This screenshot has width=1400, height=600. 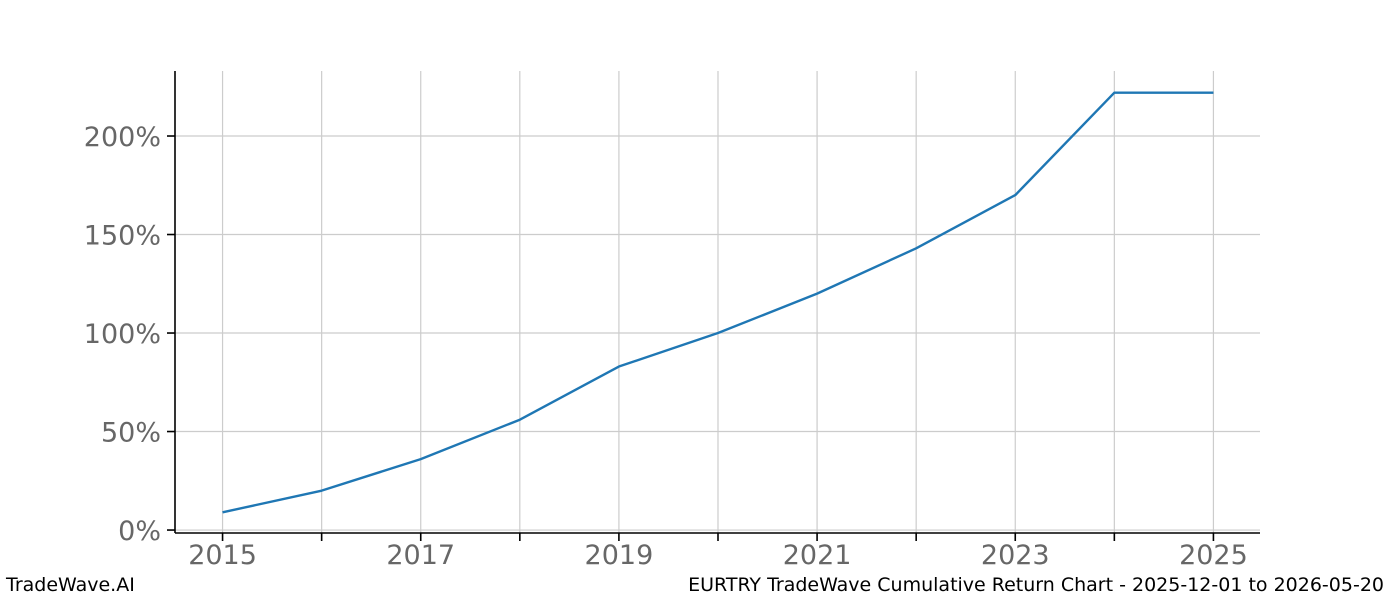 What do you see at coordinates (817, 555) in the screenshot?
I see `x-tick-label: 2021` at bounding box center [817, 555].